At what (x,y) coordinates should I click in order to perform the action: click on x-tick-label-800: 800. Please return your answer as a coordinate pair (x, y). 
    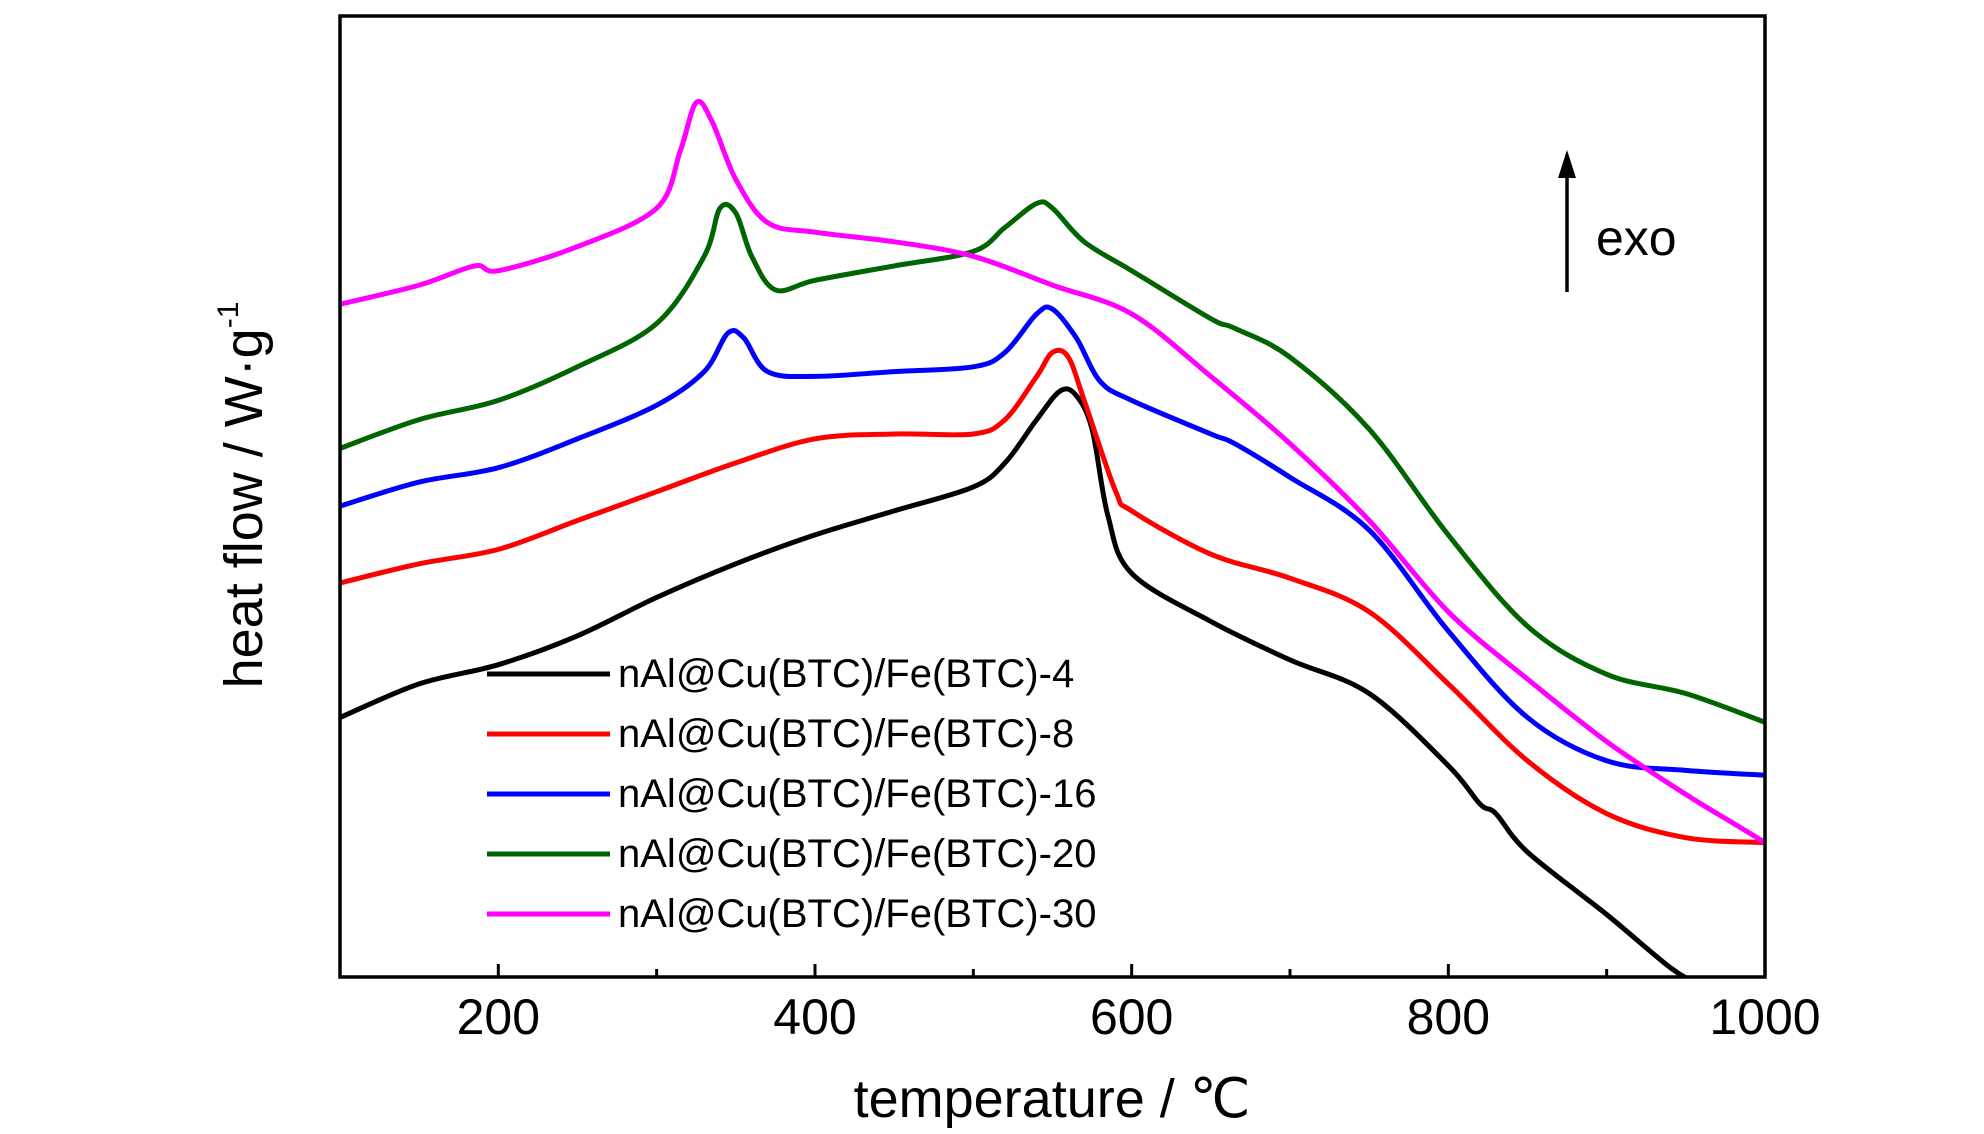
    Looking at the image, I should click on (1448, 1017).